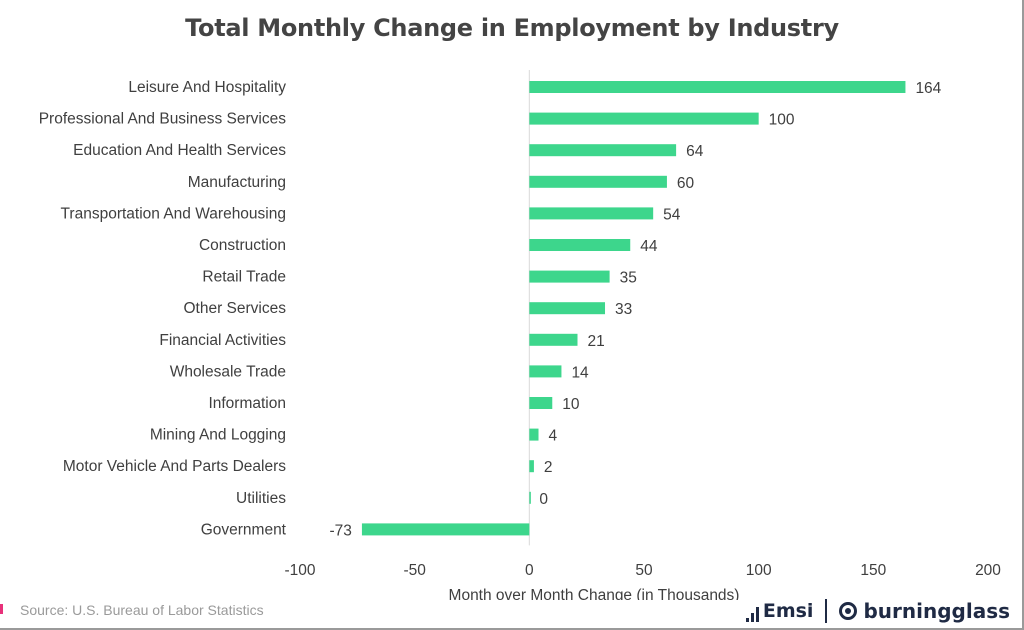  I want to click on data-label: 60, so click(686, 183).